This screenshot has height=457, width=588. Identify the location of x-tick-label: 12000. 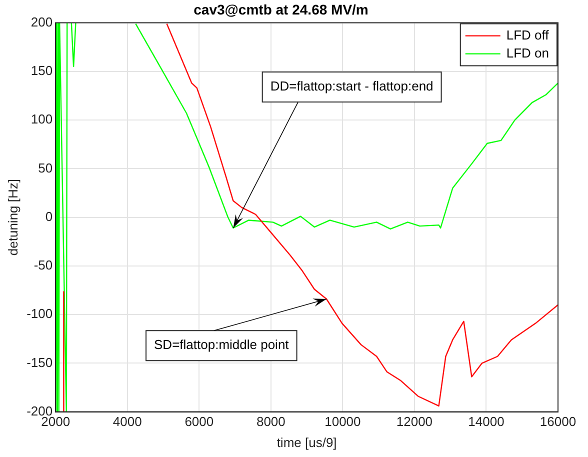
(414, 422).